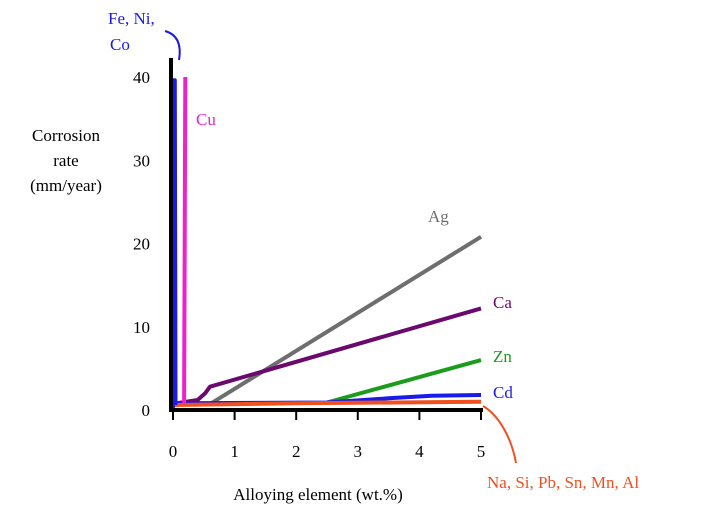 This screenshot has width=709, height=514. What do you see at coordinates (141, 160) in the screenshot?
I see `y-tick-label: 30` at bounding box center [141, 160].